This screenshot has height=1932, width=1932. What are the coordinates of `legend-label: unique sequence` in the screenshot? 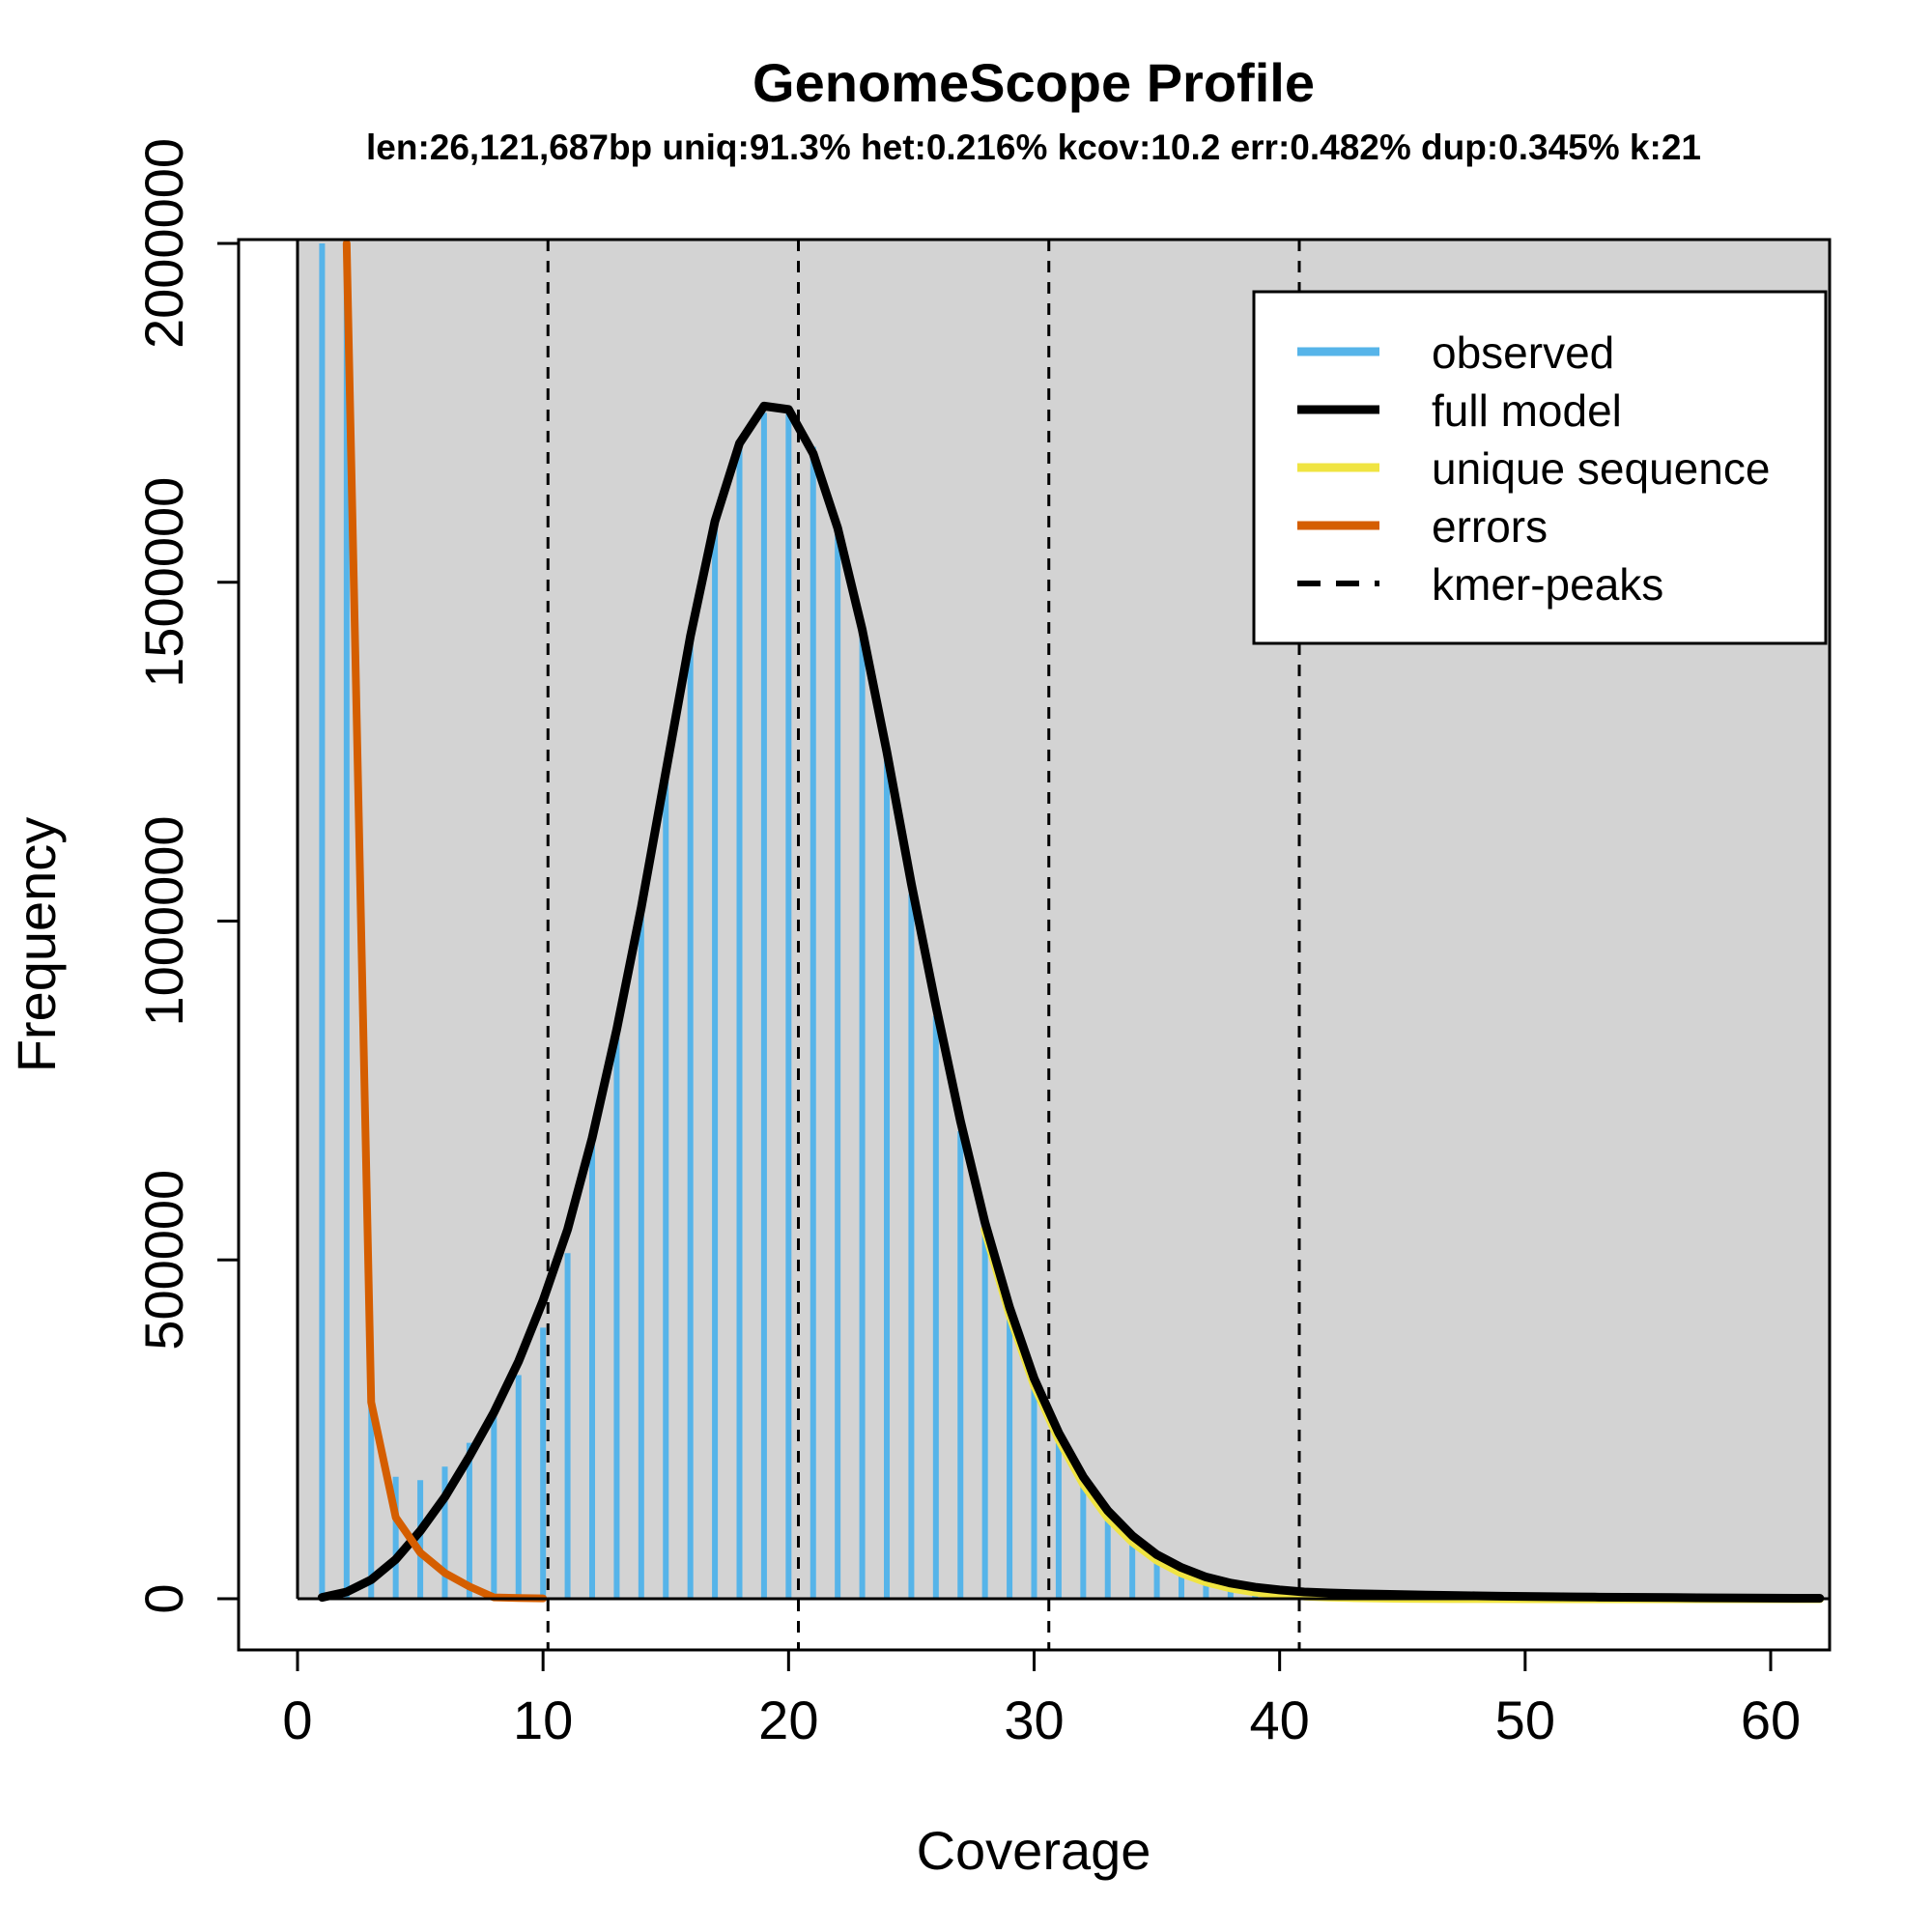 It's located at (1601, 468).